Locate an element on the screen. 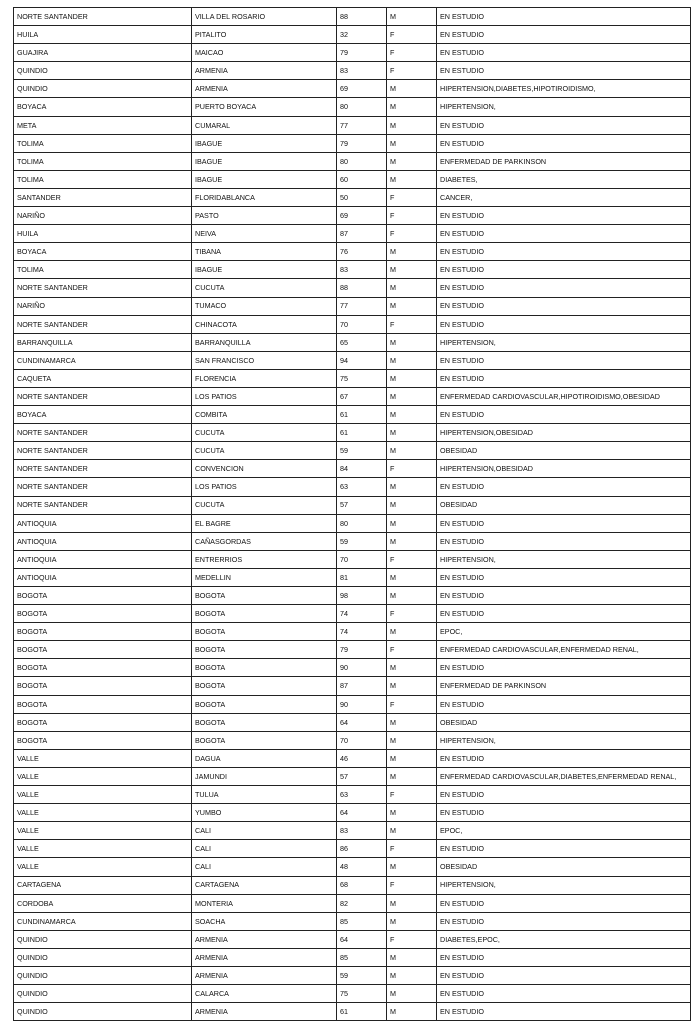 The height and width of the screenshot is (1024, 693). age-cell: 60 is located at coordinates (361, 179).